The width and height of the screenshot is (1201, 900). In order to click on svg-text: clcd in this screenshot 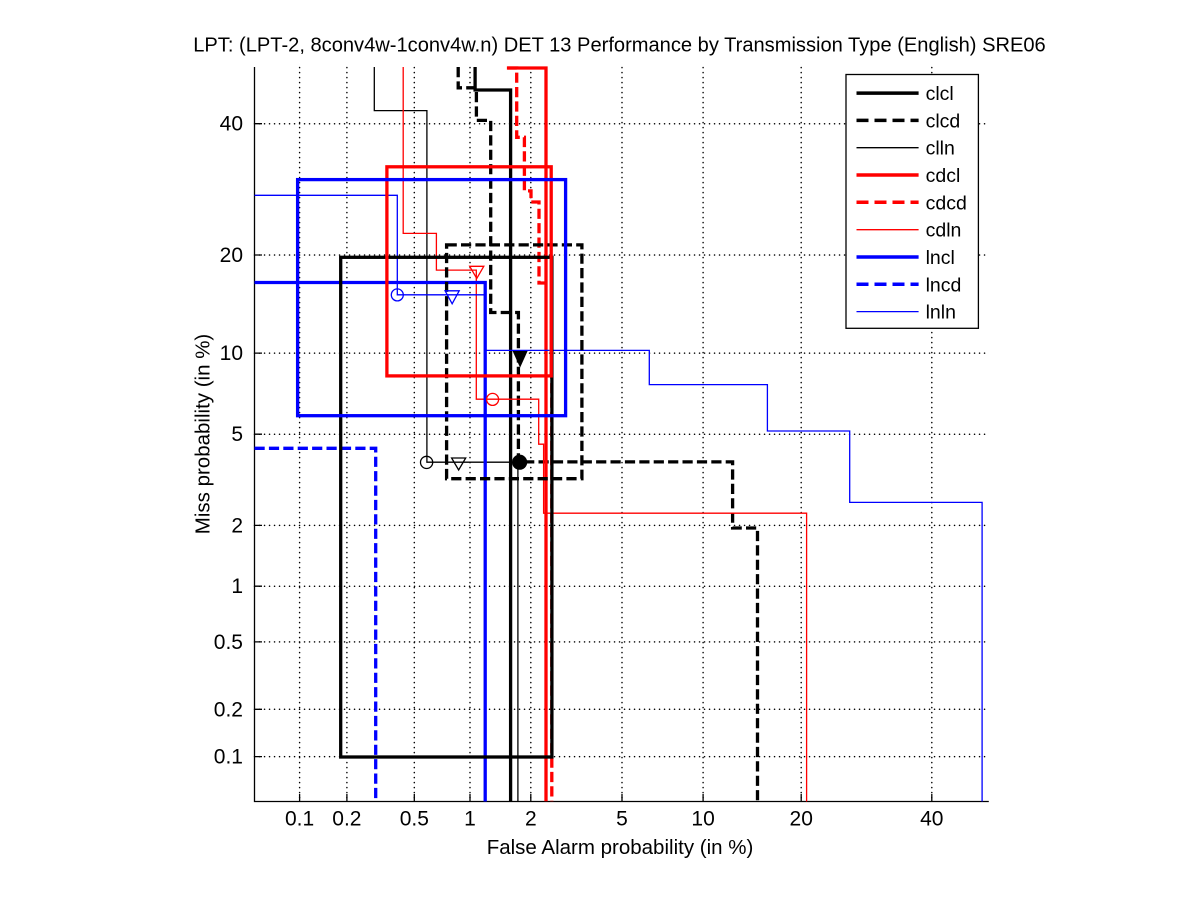, I will do `click(943, 121)`.